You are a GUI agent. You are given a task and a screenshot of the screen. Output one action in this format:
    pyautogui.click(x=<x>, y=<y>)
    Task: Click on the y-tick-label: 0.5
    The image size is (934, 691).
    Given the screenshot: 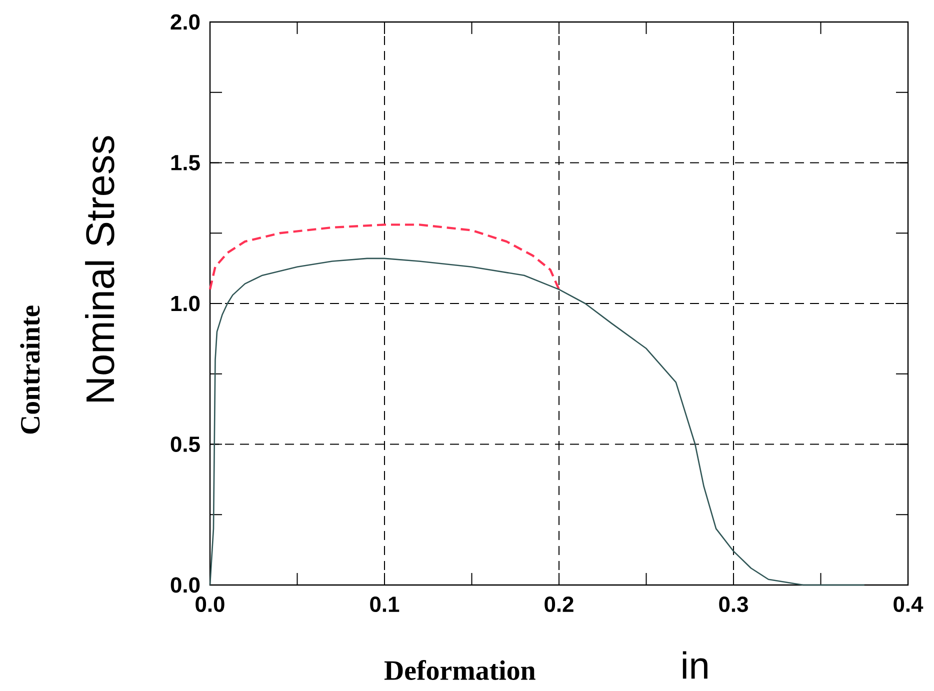 What is the action you would take?
    pyautogui.click(x=185, y=444)
    